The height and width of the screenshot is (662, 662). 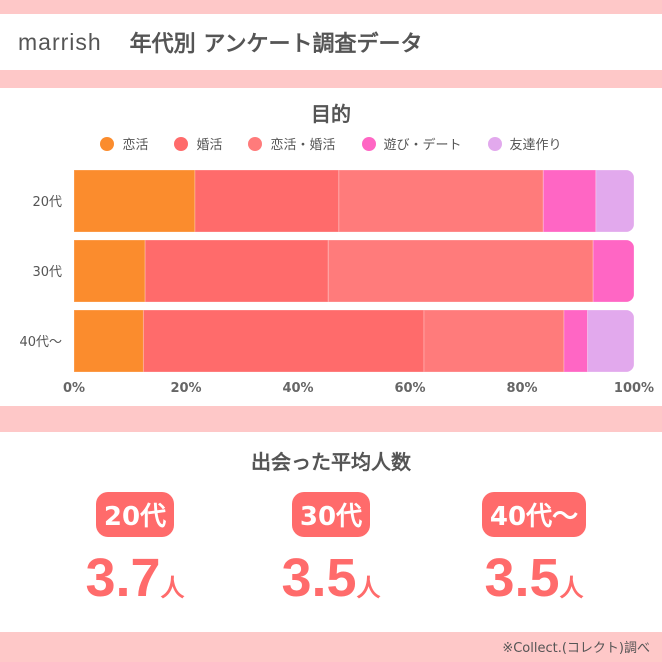 I want to click on average-value: 3.7人, so click(x=135, y=578).